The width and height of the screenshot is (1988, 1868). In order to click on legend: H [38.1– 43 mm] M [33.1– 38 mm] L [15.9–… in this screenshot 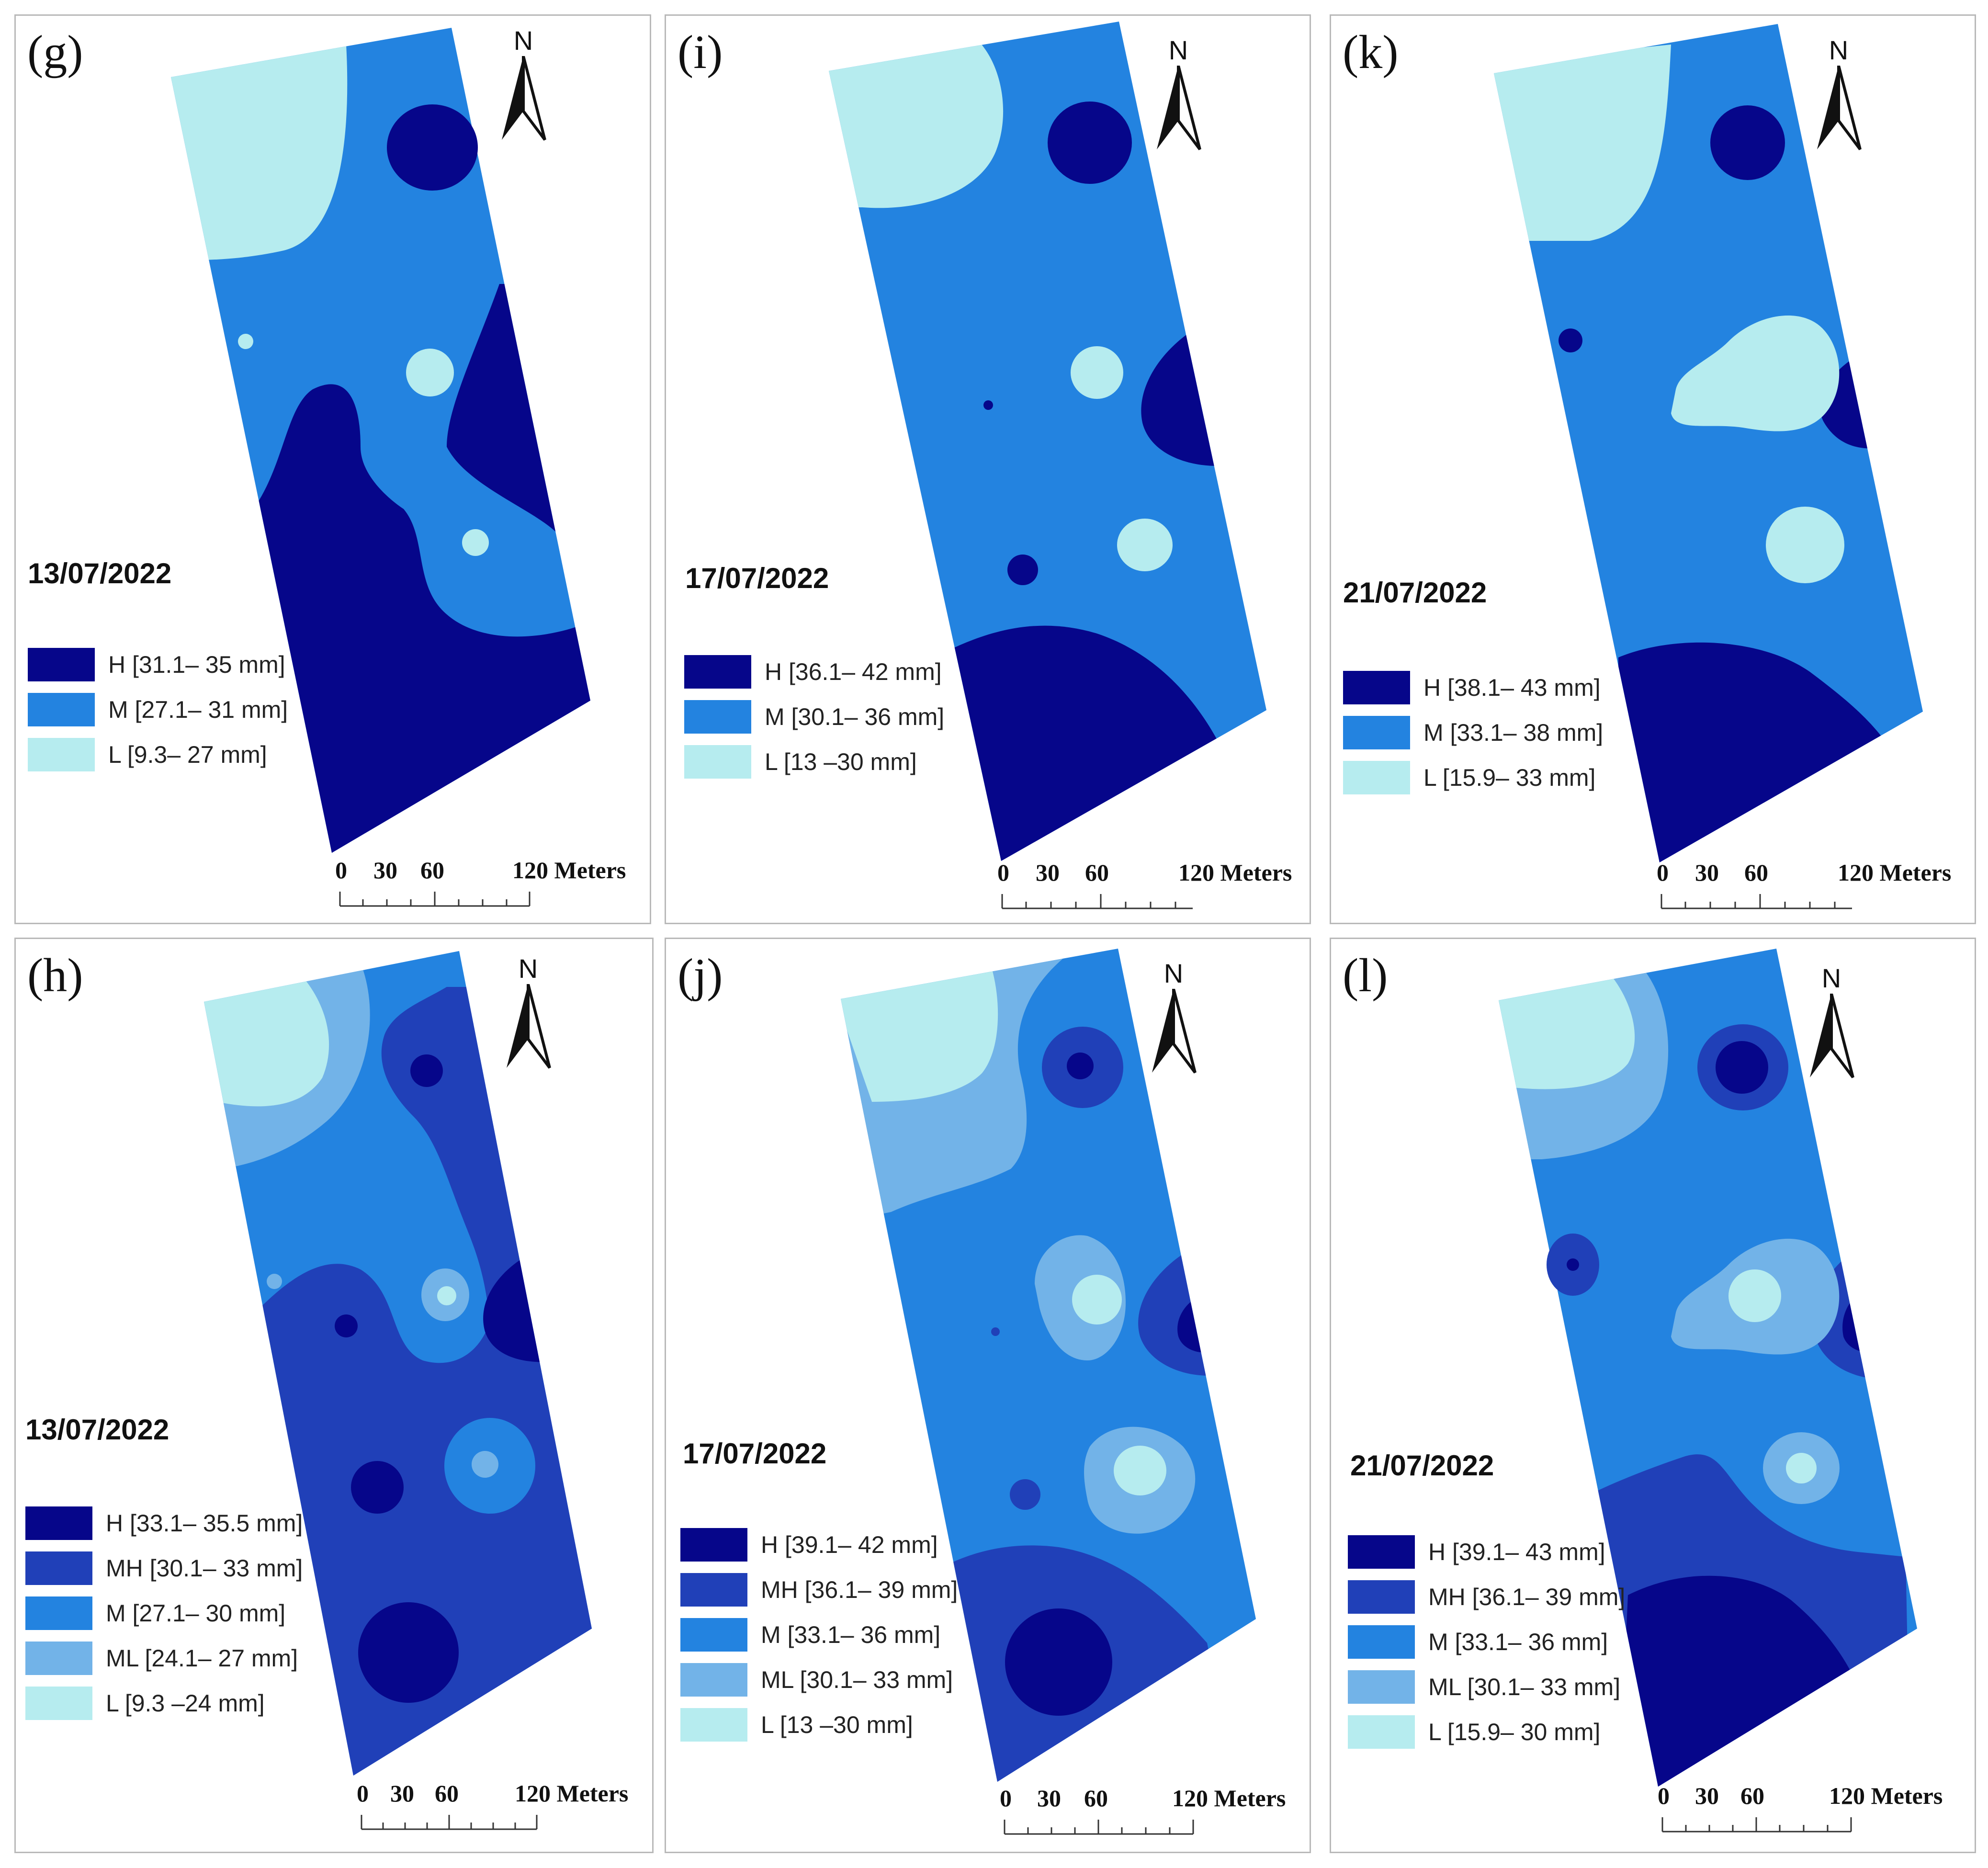, I will do `click(1473, 738)`.